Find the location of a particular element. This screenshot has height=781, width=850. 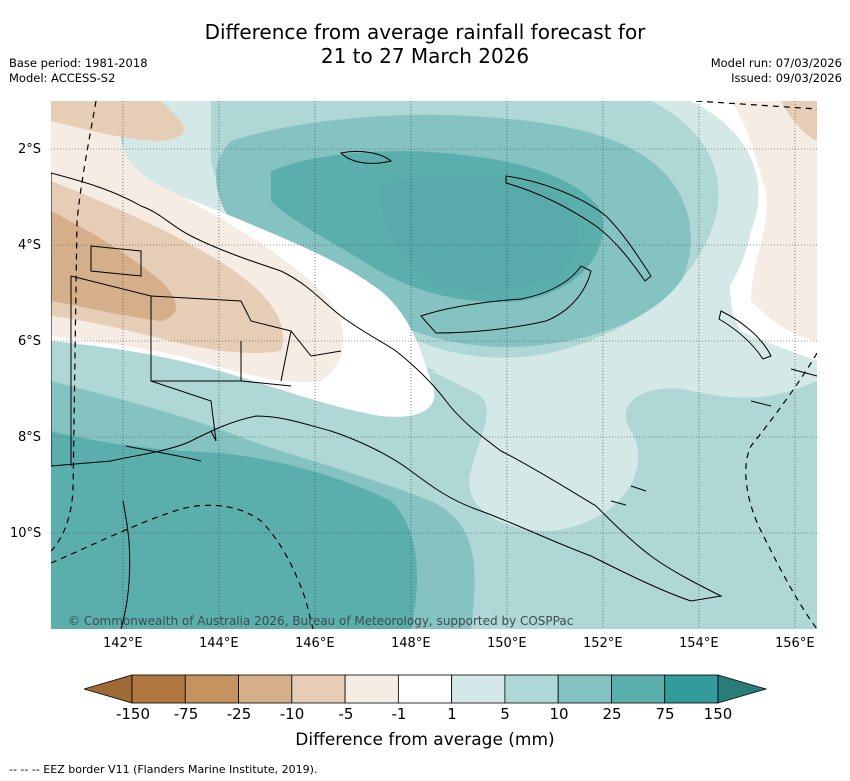

zone-north-core is located at coordinates (480, 233).